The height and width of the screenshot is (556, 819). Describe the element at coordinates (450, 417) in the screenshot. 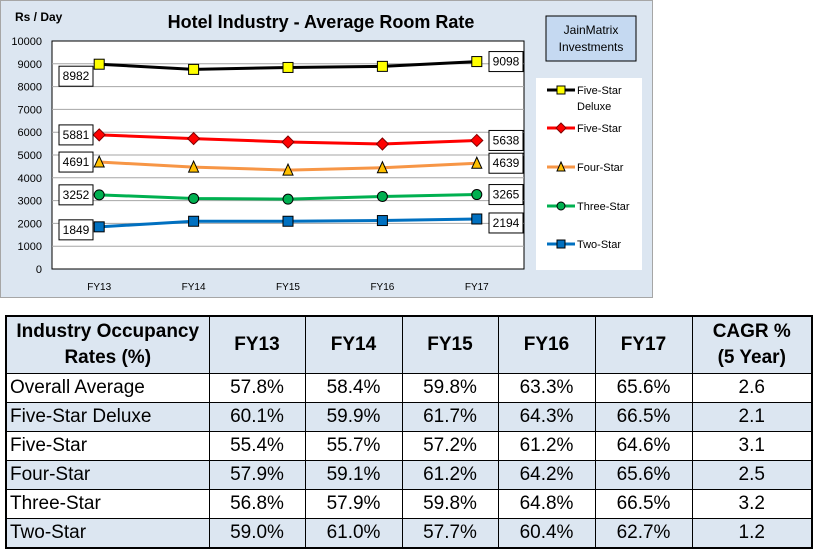

I see `cell-value: 61.7%` at that location.